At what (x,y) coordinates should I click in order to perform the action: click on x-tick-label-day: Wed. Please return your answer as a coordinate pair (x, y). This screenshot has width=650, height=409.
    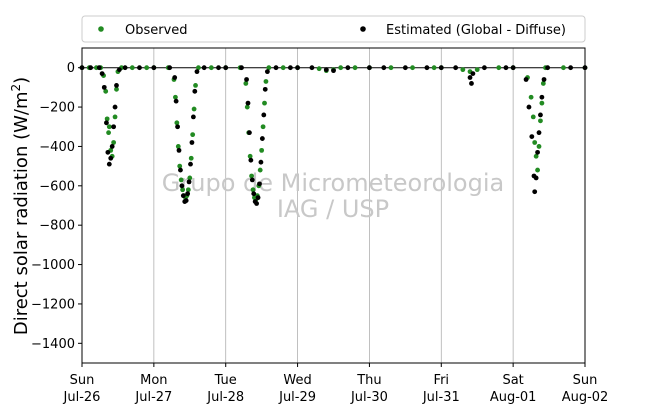
    Looking at the image, I should click on (297, 380).